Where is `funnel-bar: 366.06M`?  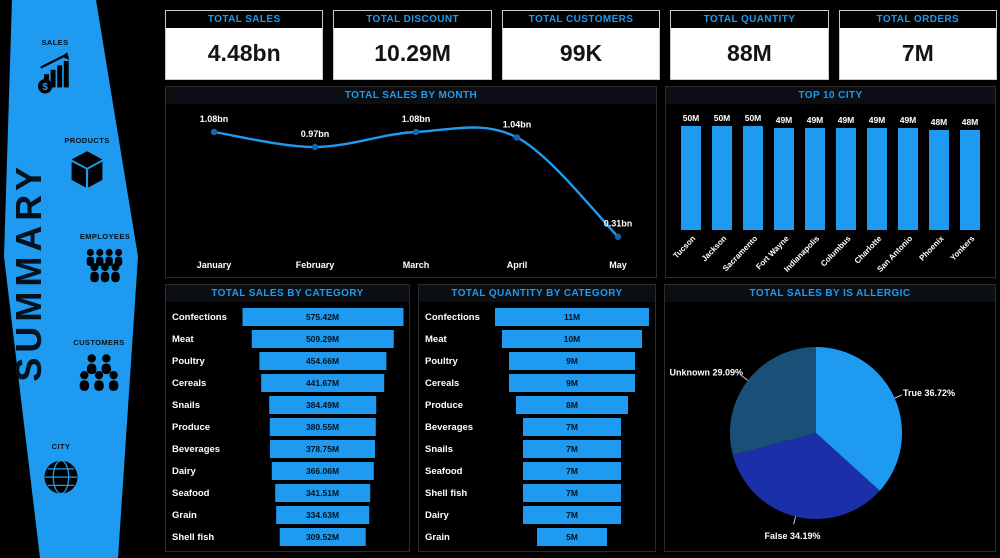 funnel-bar: 366.06M is located at coordinates (322, 471).